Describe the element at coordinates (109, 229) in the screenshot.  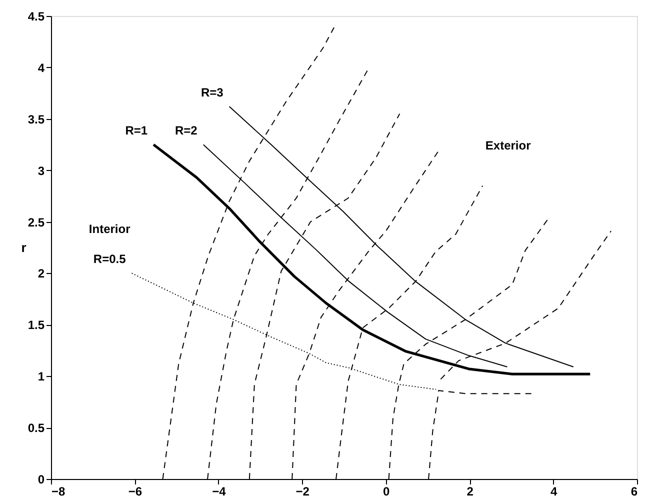
I see `annotation: Interior` at that location.